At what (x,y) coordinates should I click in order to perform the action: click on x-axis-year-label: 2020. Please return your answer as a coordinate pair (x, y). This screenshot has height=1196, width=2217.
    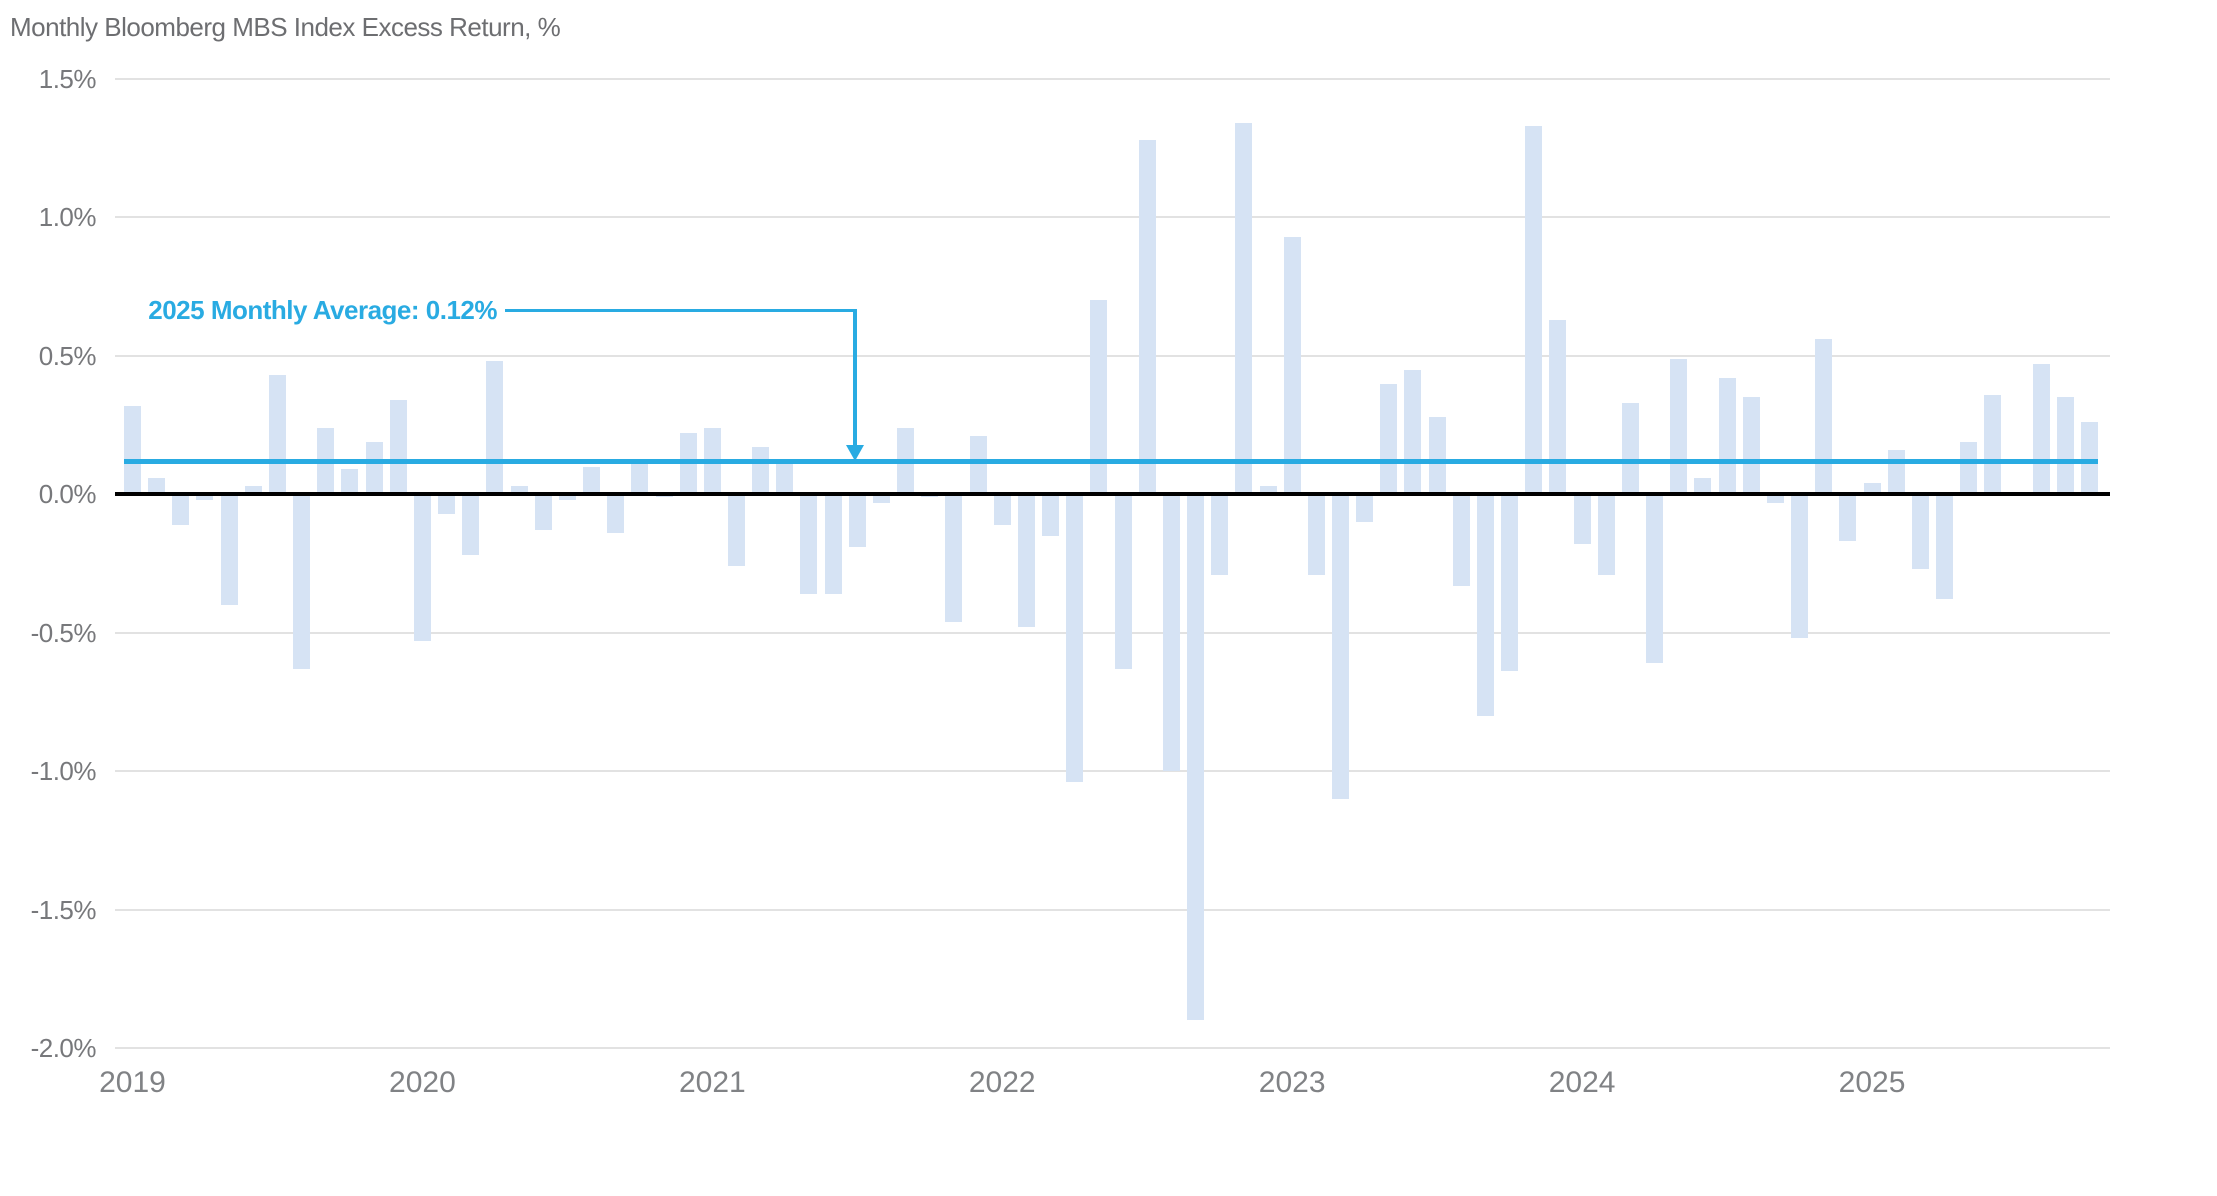
    Looking at the image, I should click on (422, 1082).